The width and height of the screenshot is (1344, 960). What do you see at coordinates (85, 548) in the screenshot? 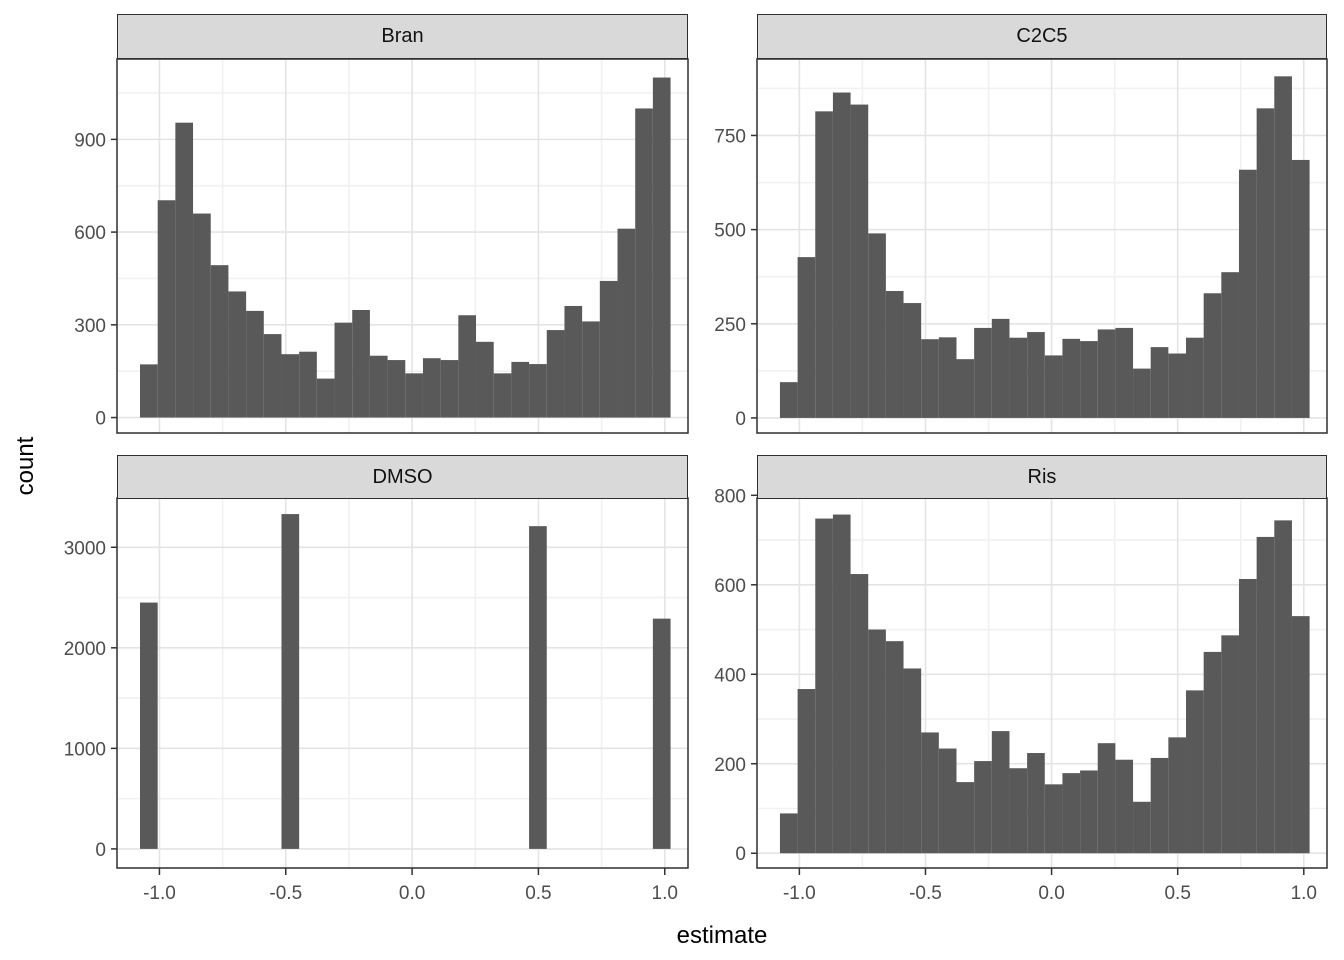
I see `y-tick-label: 3000` at bounding box center [85, 548].